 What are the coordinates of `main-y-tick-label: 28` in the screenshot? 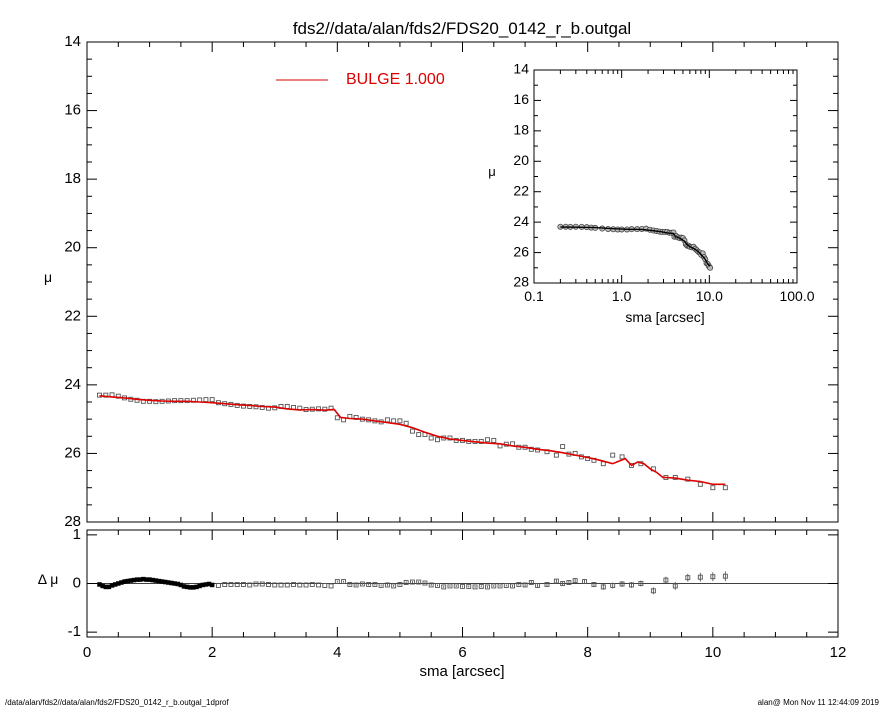 It's located at (72, 521).